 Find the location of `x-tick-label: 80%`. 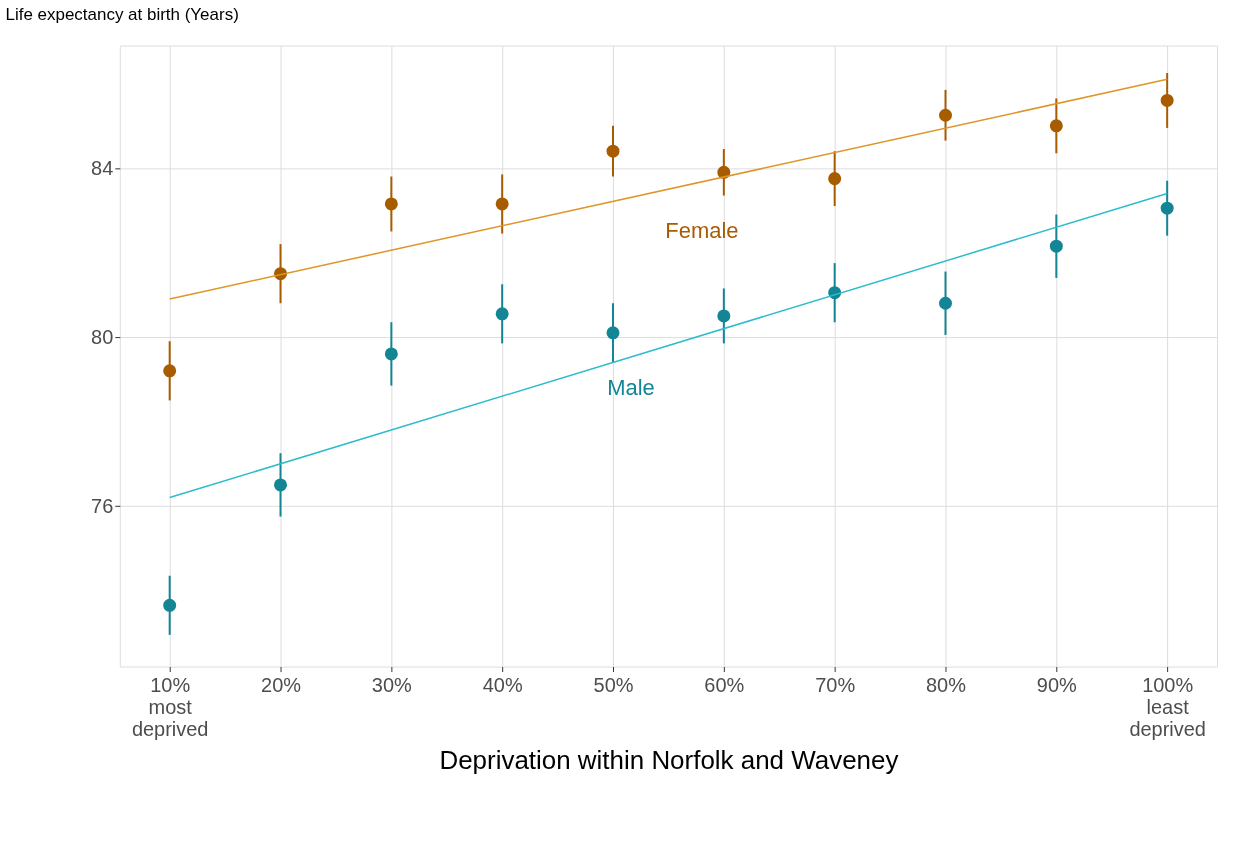

x-tick-label: 80% is located at coordinates (946, 685).